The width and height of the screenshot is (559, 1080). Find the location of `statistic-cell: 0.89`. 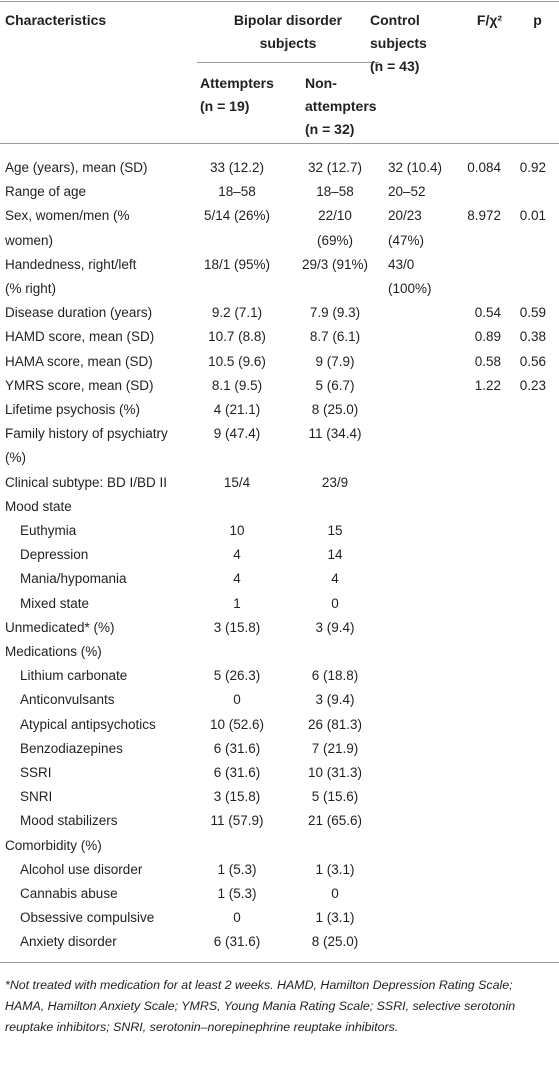

statistic-cell: 0.89 is located at coordinates (487, 337).